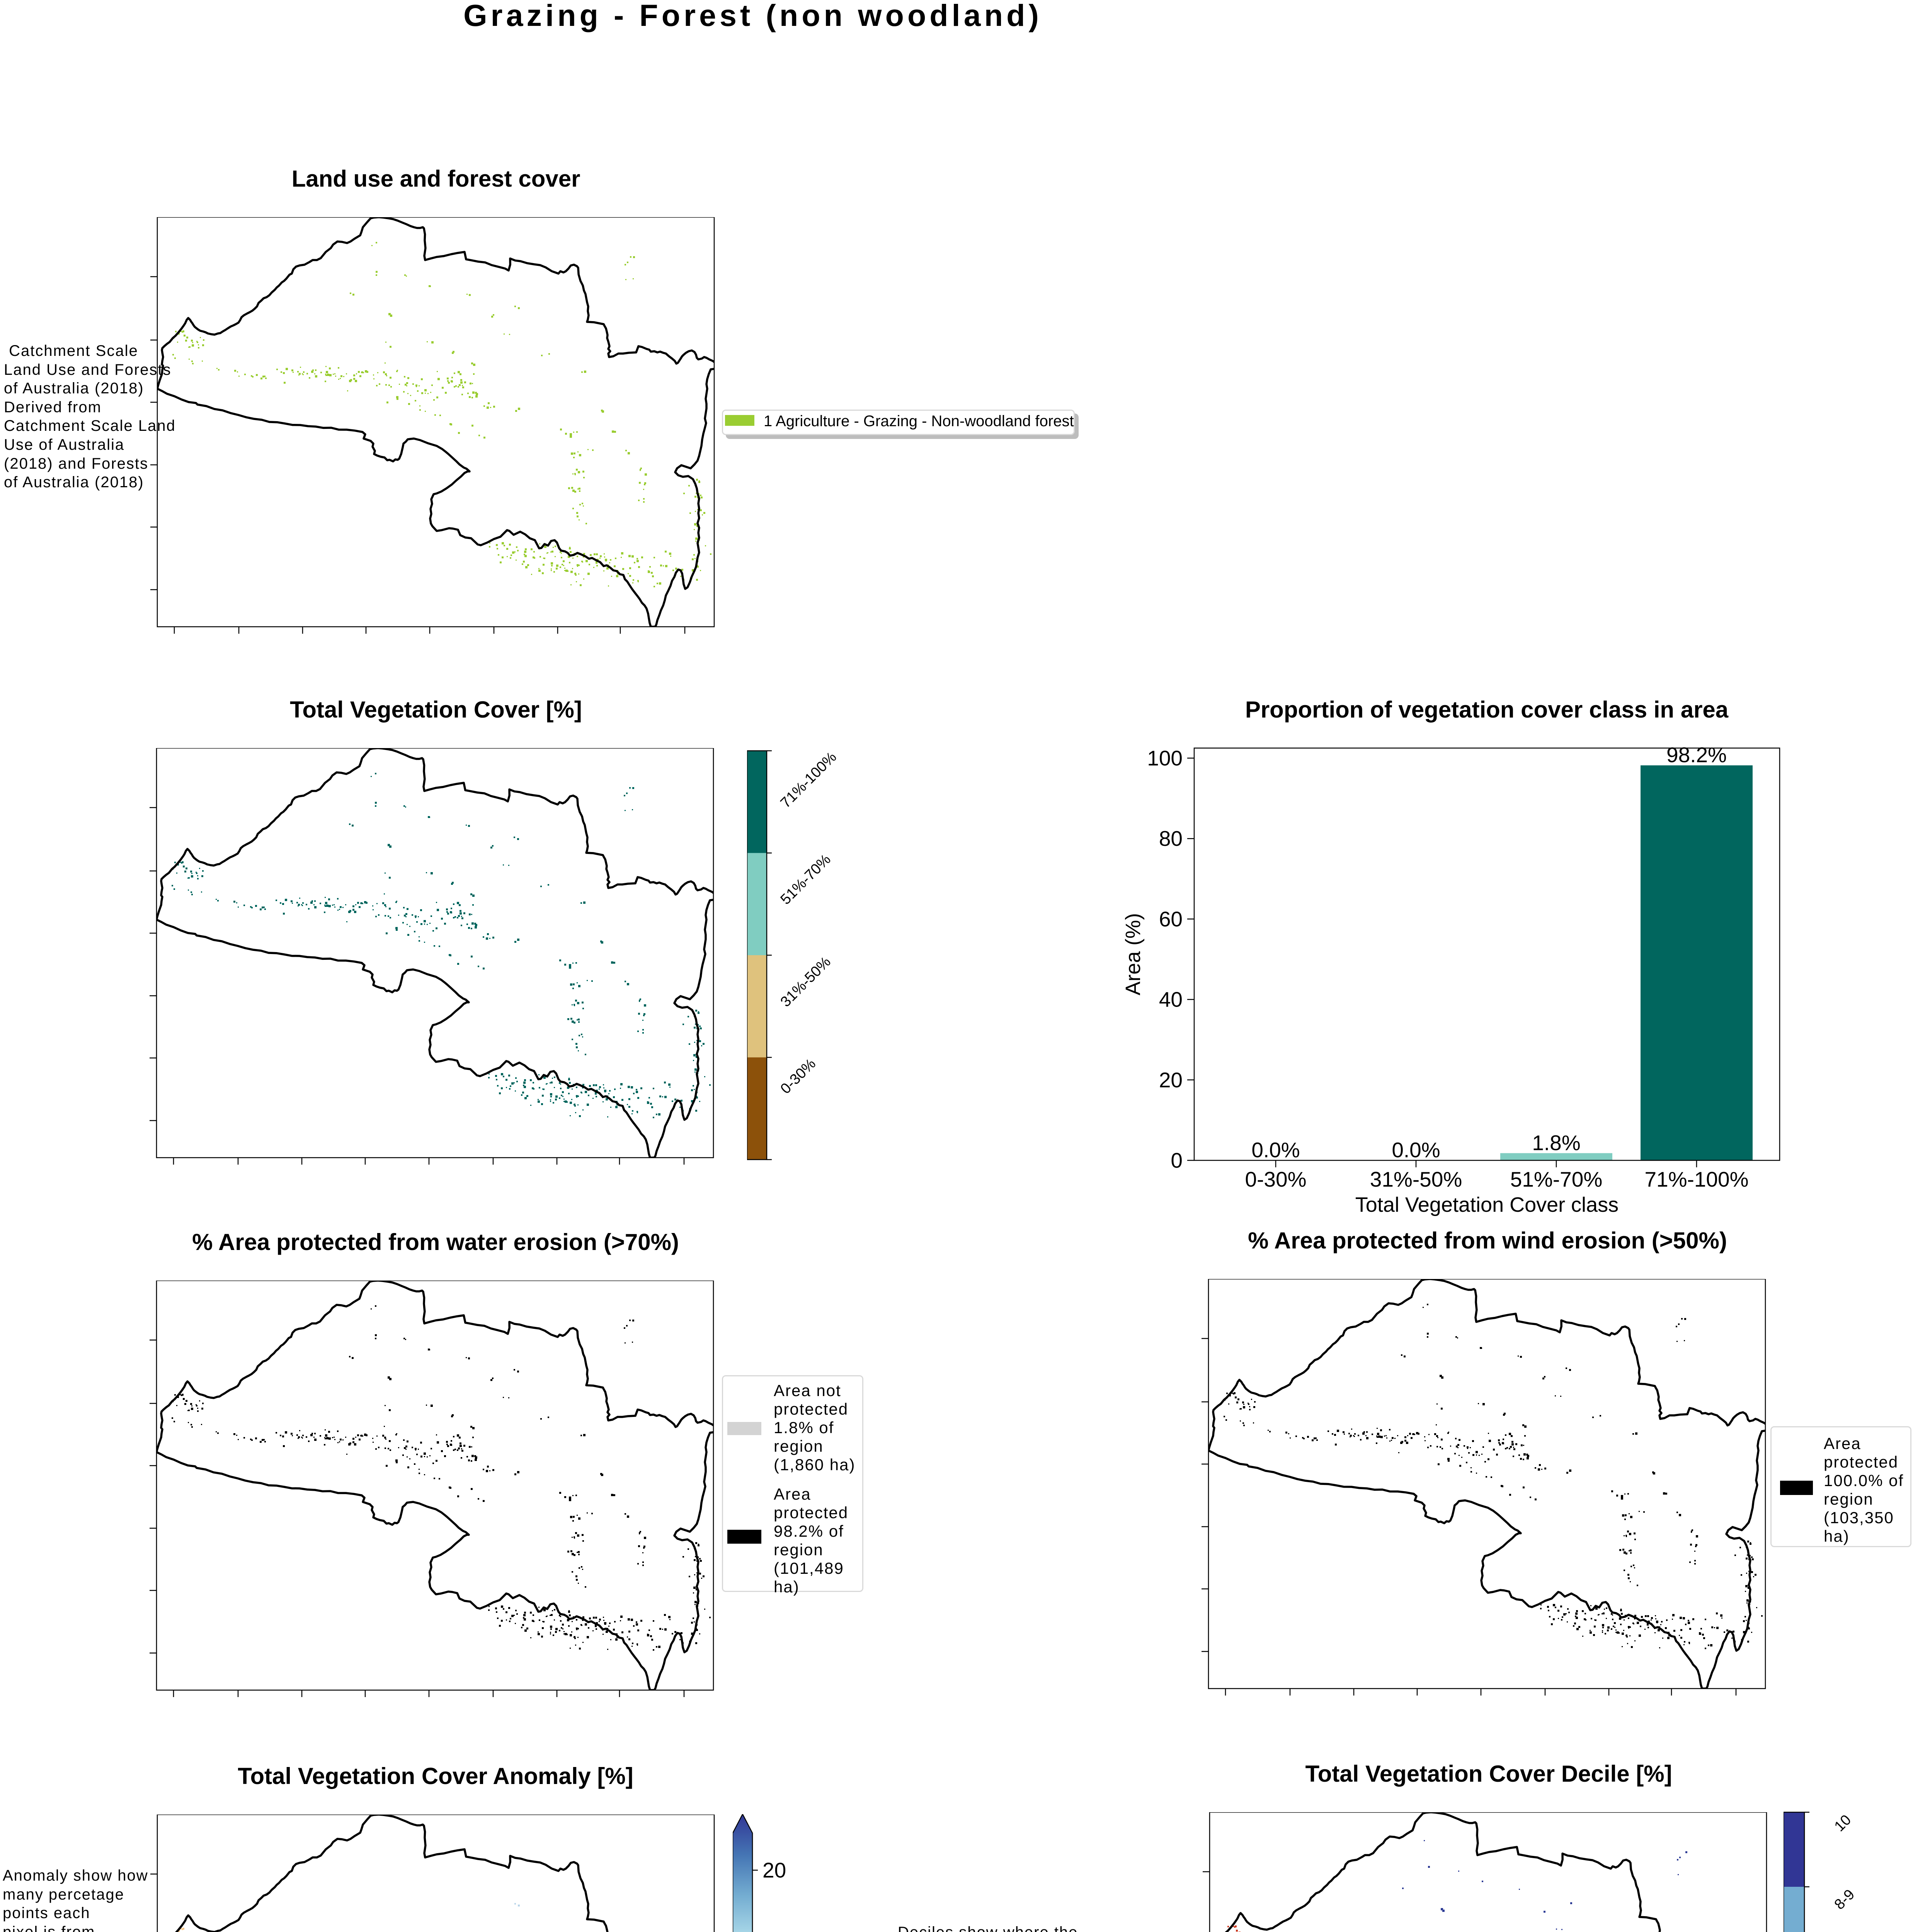 The height and width of the screenshot is (1932, 1913). What do you see at coordinates (1487, 1205) in the screenshot?
I see `svg-text: Total Vegetation Cover class` at bounding box center [1487, 1205].